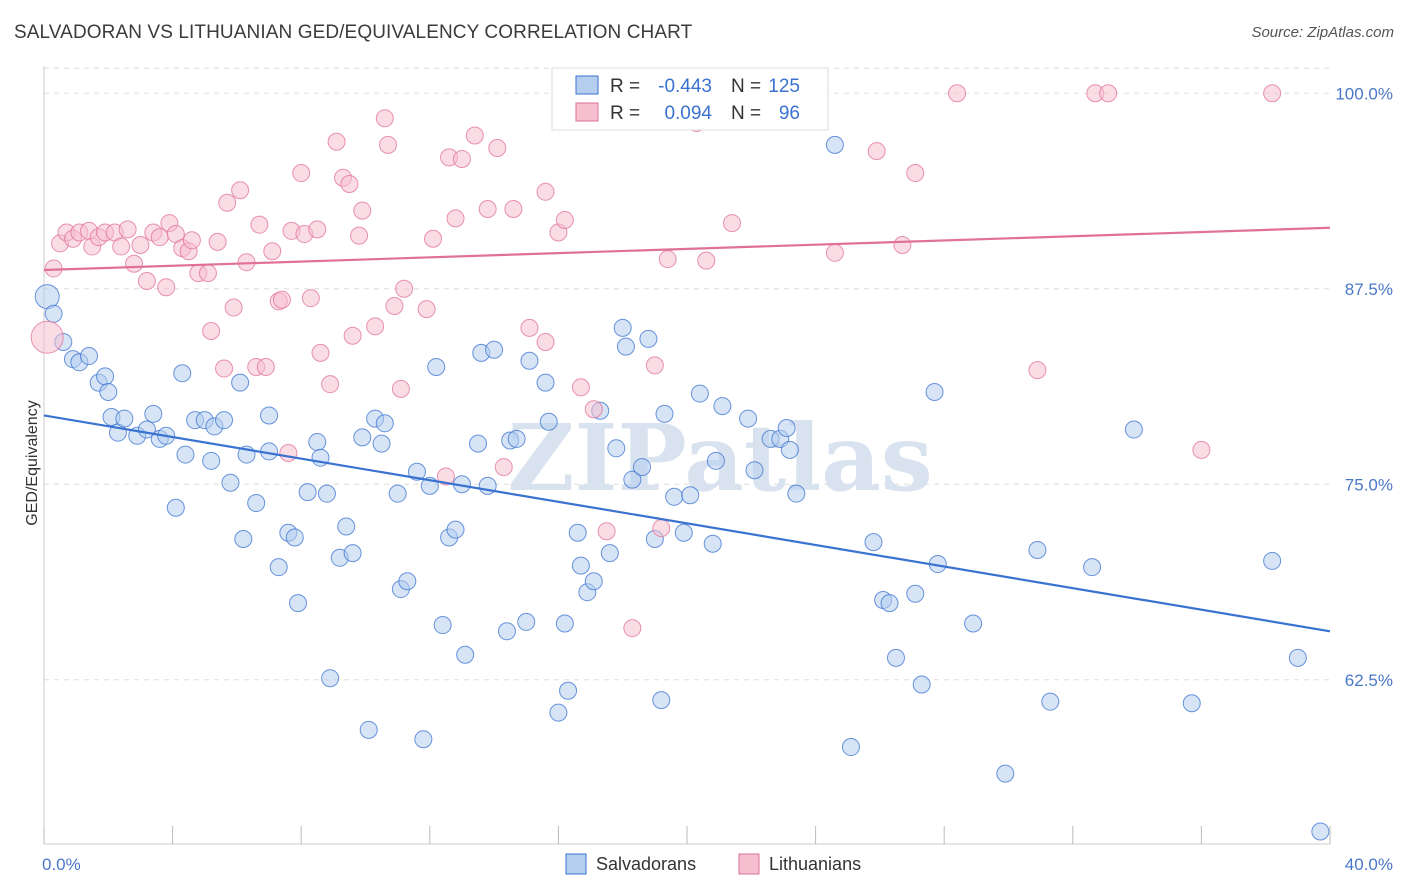 This screenshot has height=892, width=1406. I want to click on legend-r-value-blue: -0.443, so click(685, 86).